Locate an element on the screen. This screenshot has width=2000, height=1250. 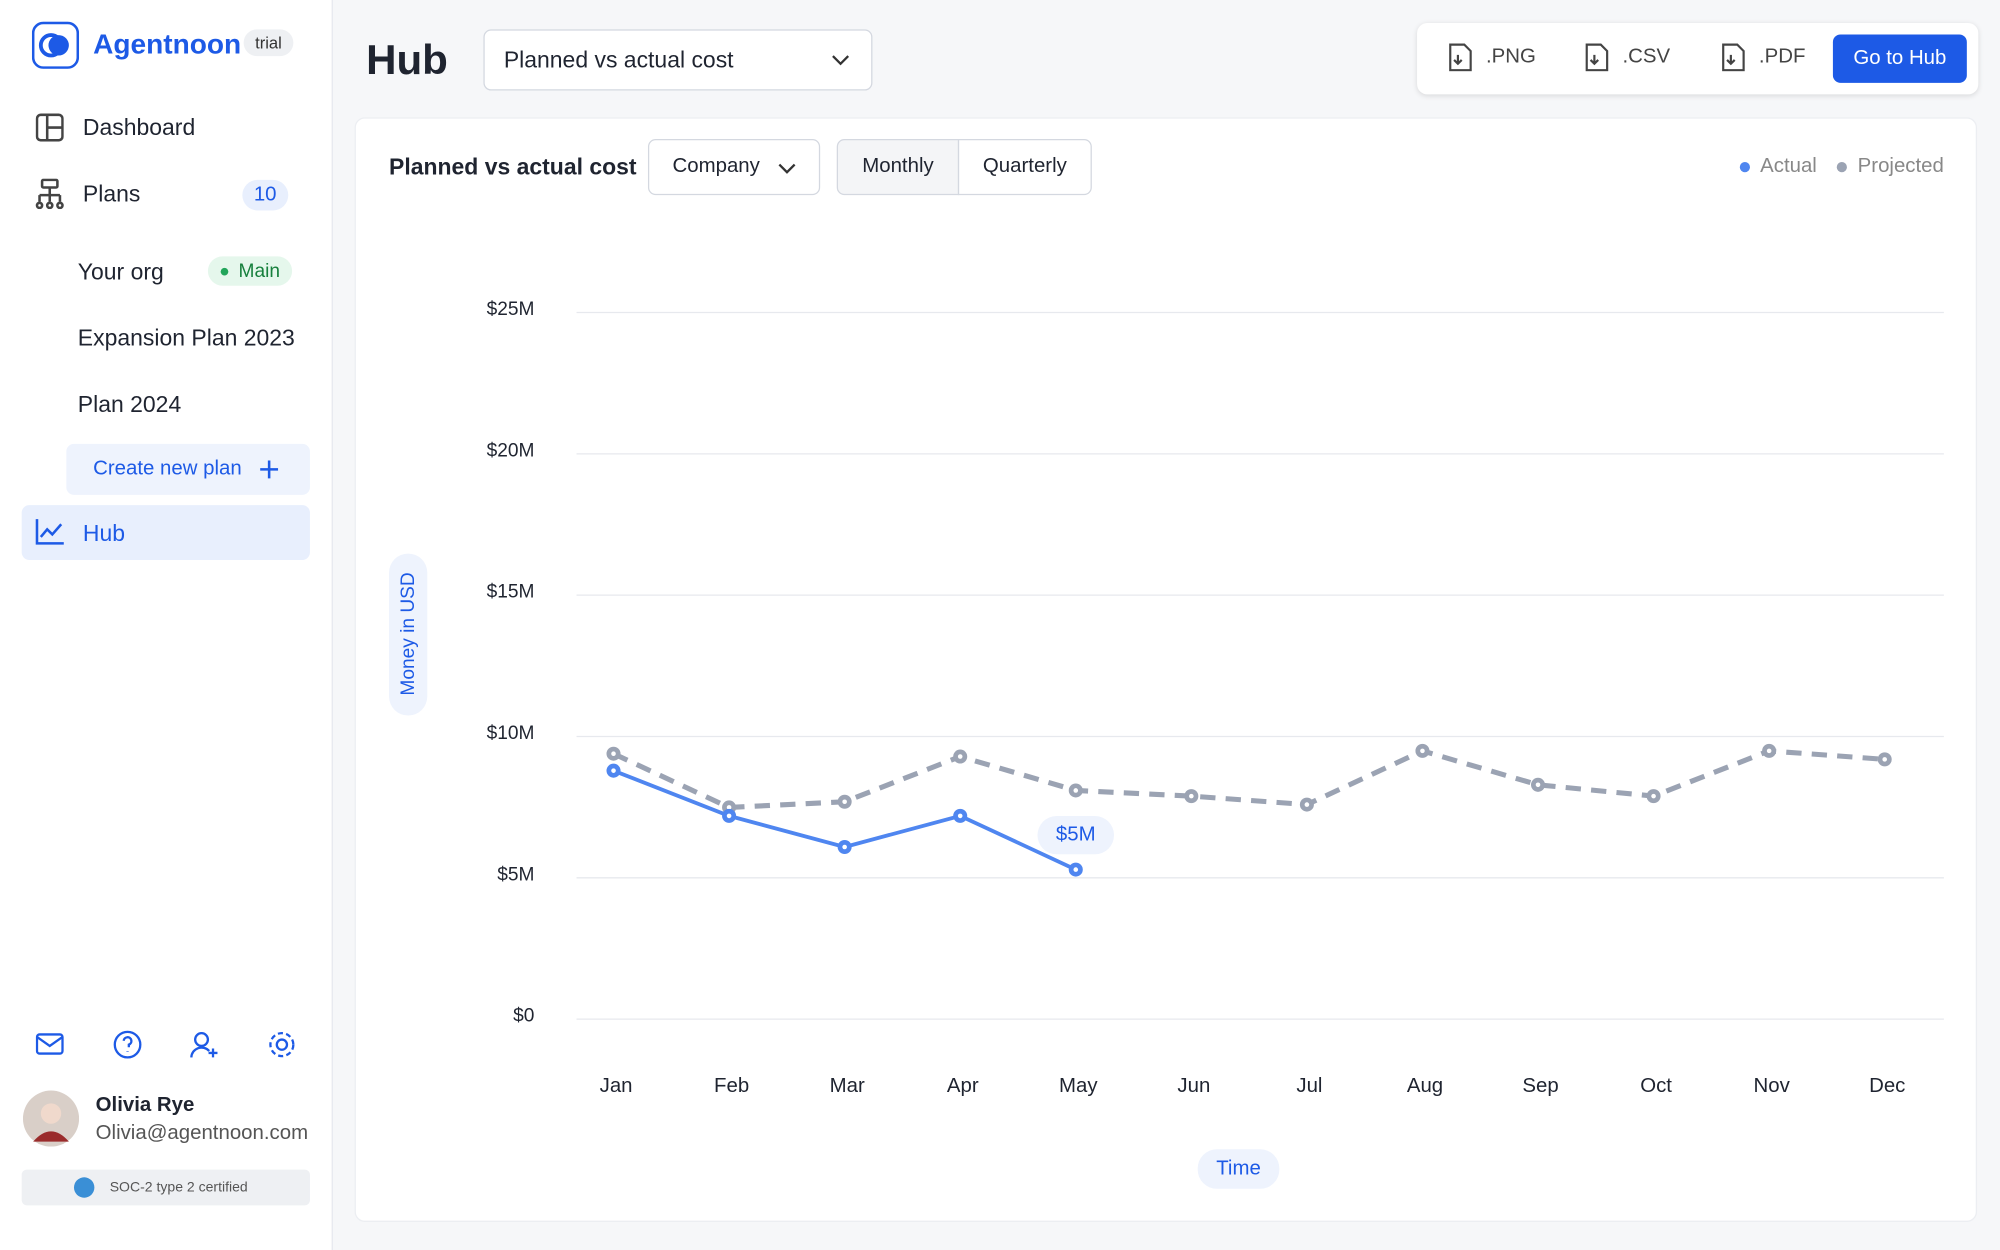
trial-badge: trial is located at coordinates (268, 43).